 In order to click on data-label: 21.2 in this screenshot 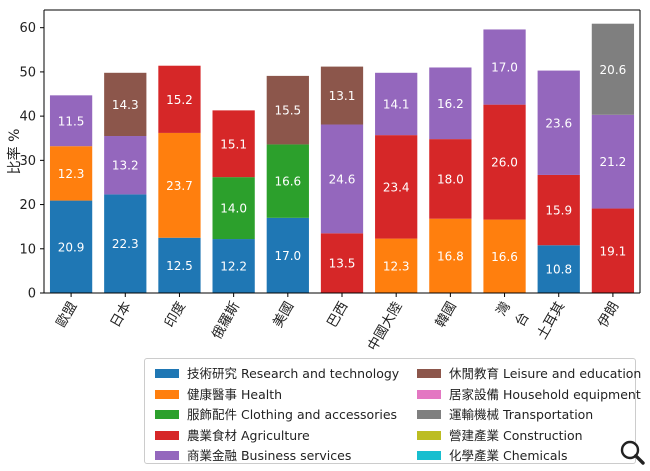, I will do `click(613, 162)`.